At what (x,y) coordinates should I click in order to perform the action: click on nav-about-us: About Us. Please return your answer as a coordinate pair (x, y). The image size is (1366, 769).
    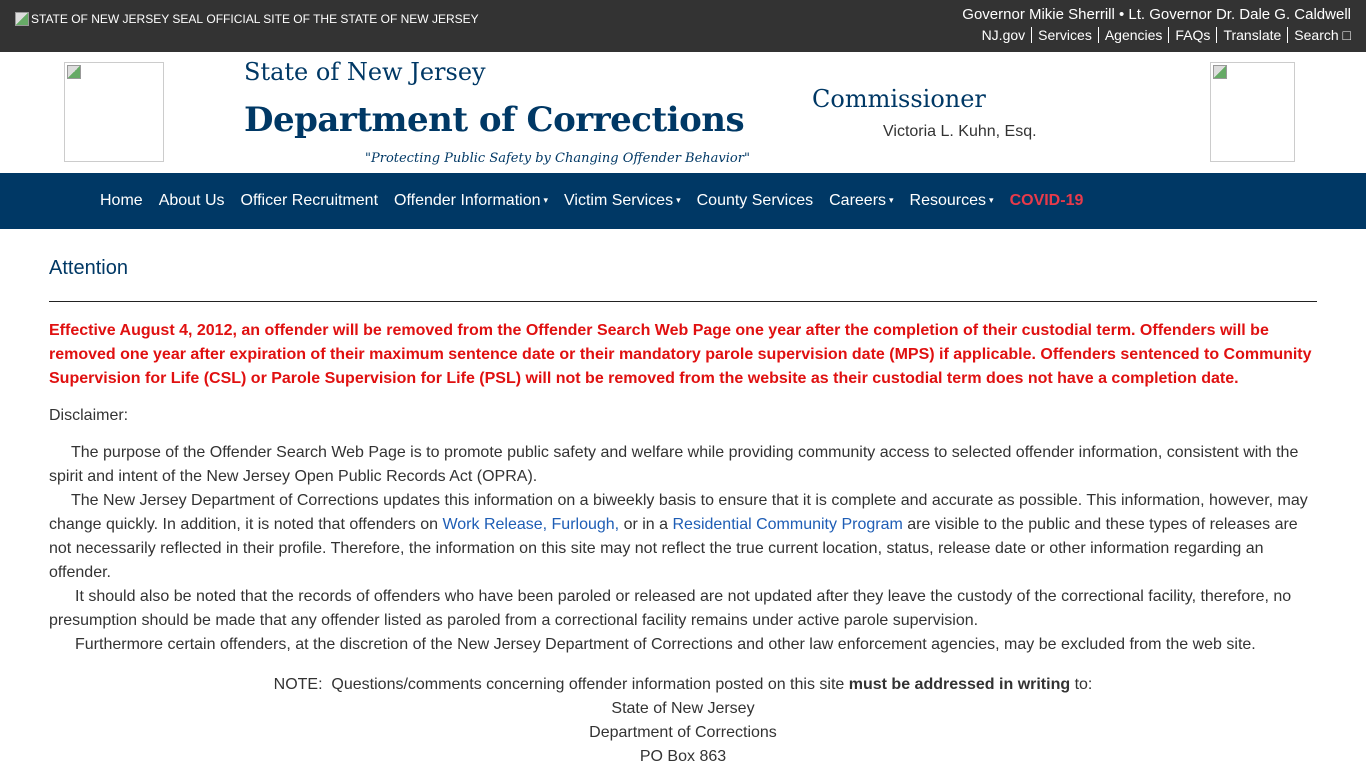
    Looking at the image, I should click on (191, 200).